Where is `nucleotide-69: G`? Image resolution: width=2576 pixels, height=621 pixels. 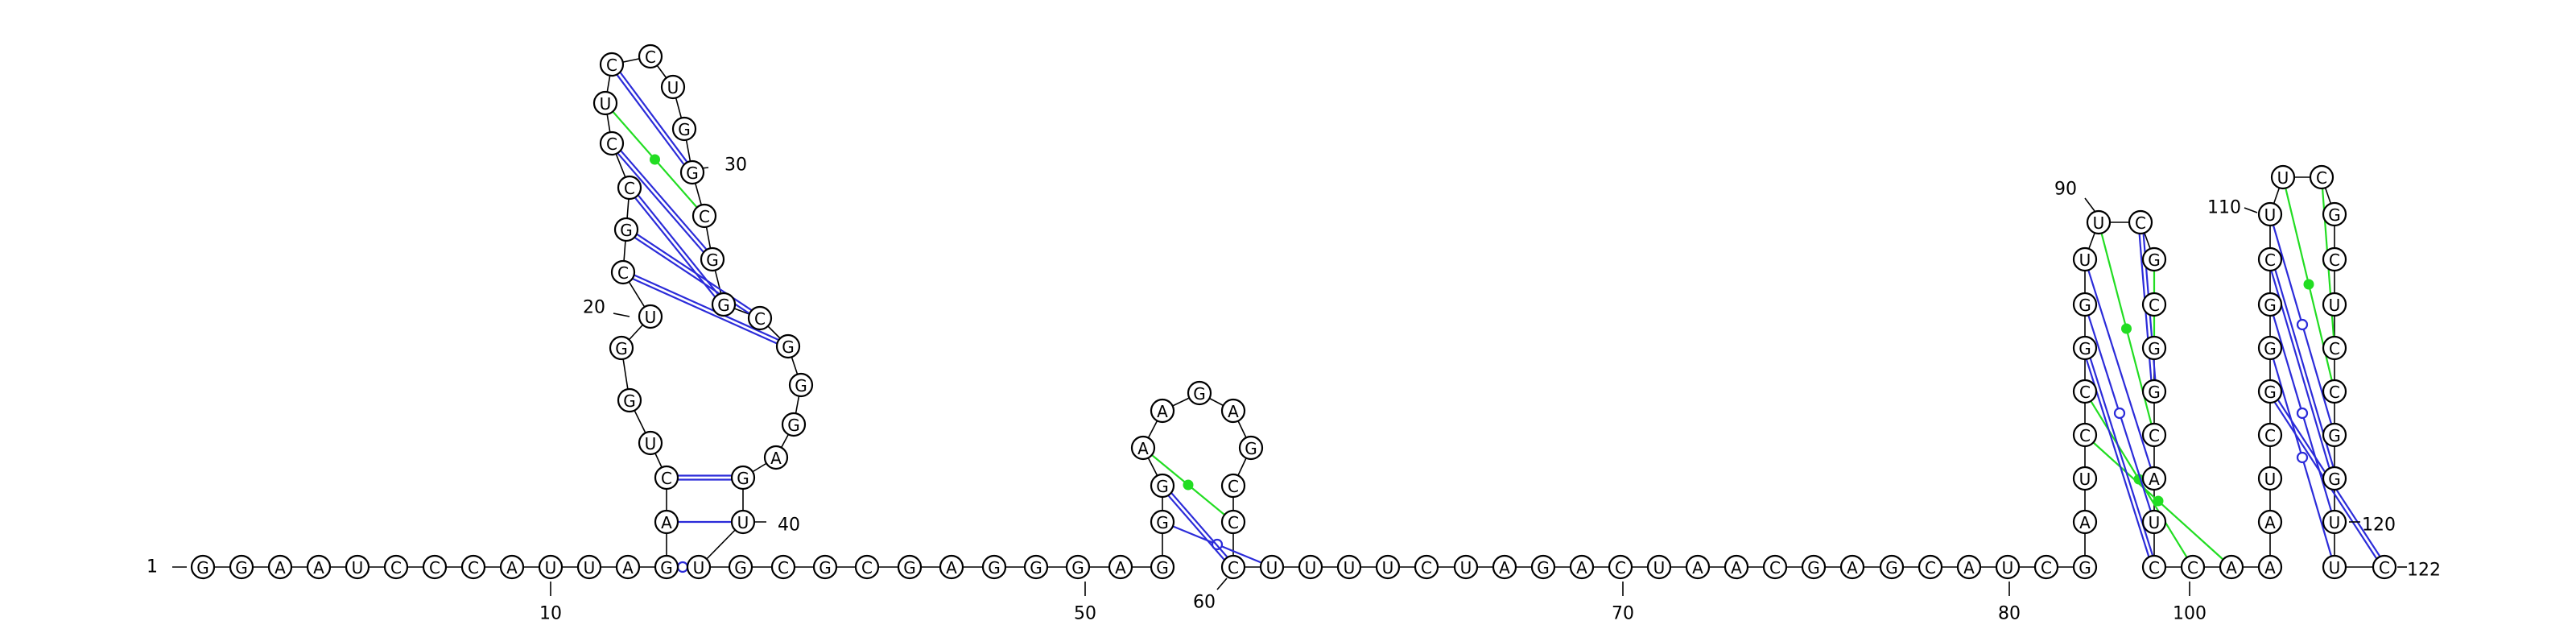
nucleotide-69: G is located at coordinates (1543, 567).